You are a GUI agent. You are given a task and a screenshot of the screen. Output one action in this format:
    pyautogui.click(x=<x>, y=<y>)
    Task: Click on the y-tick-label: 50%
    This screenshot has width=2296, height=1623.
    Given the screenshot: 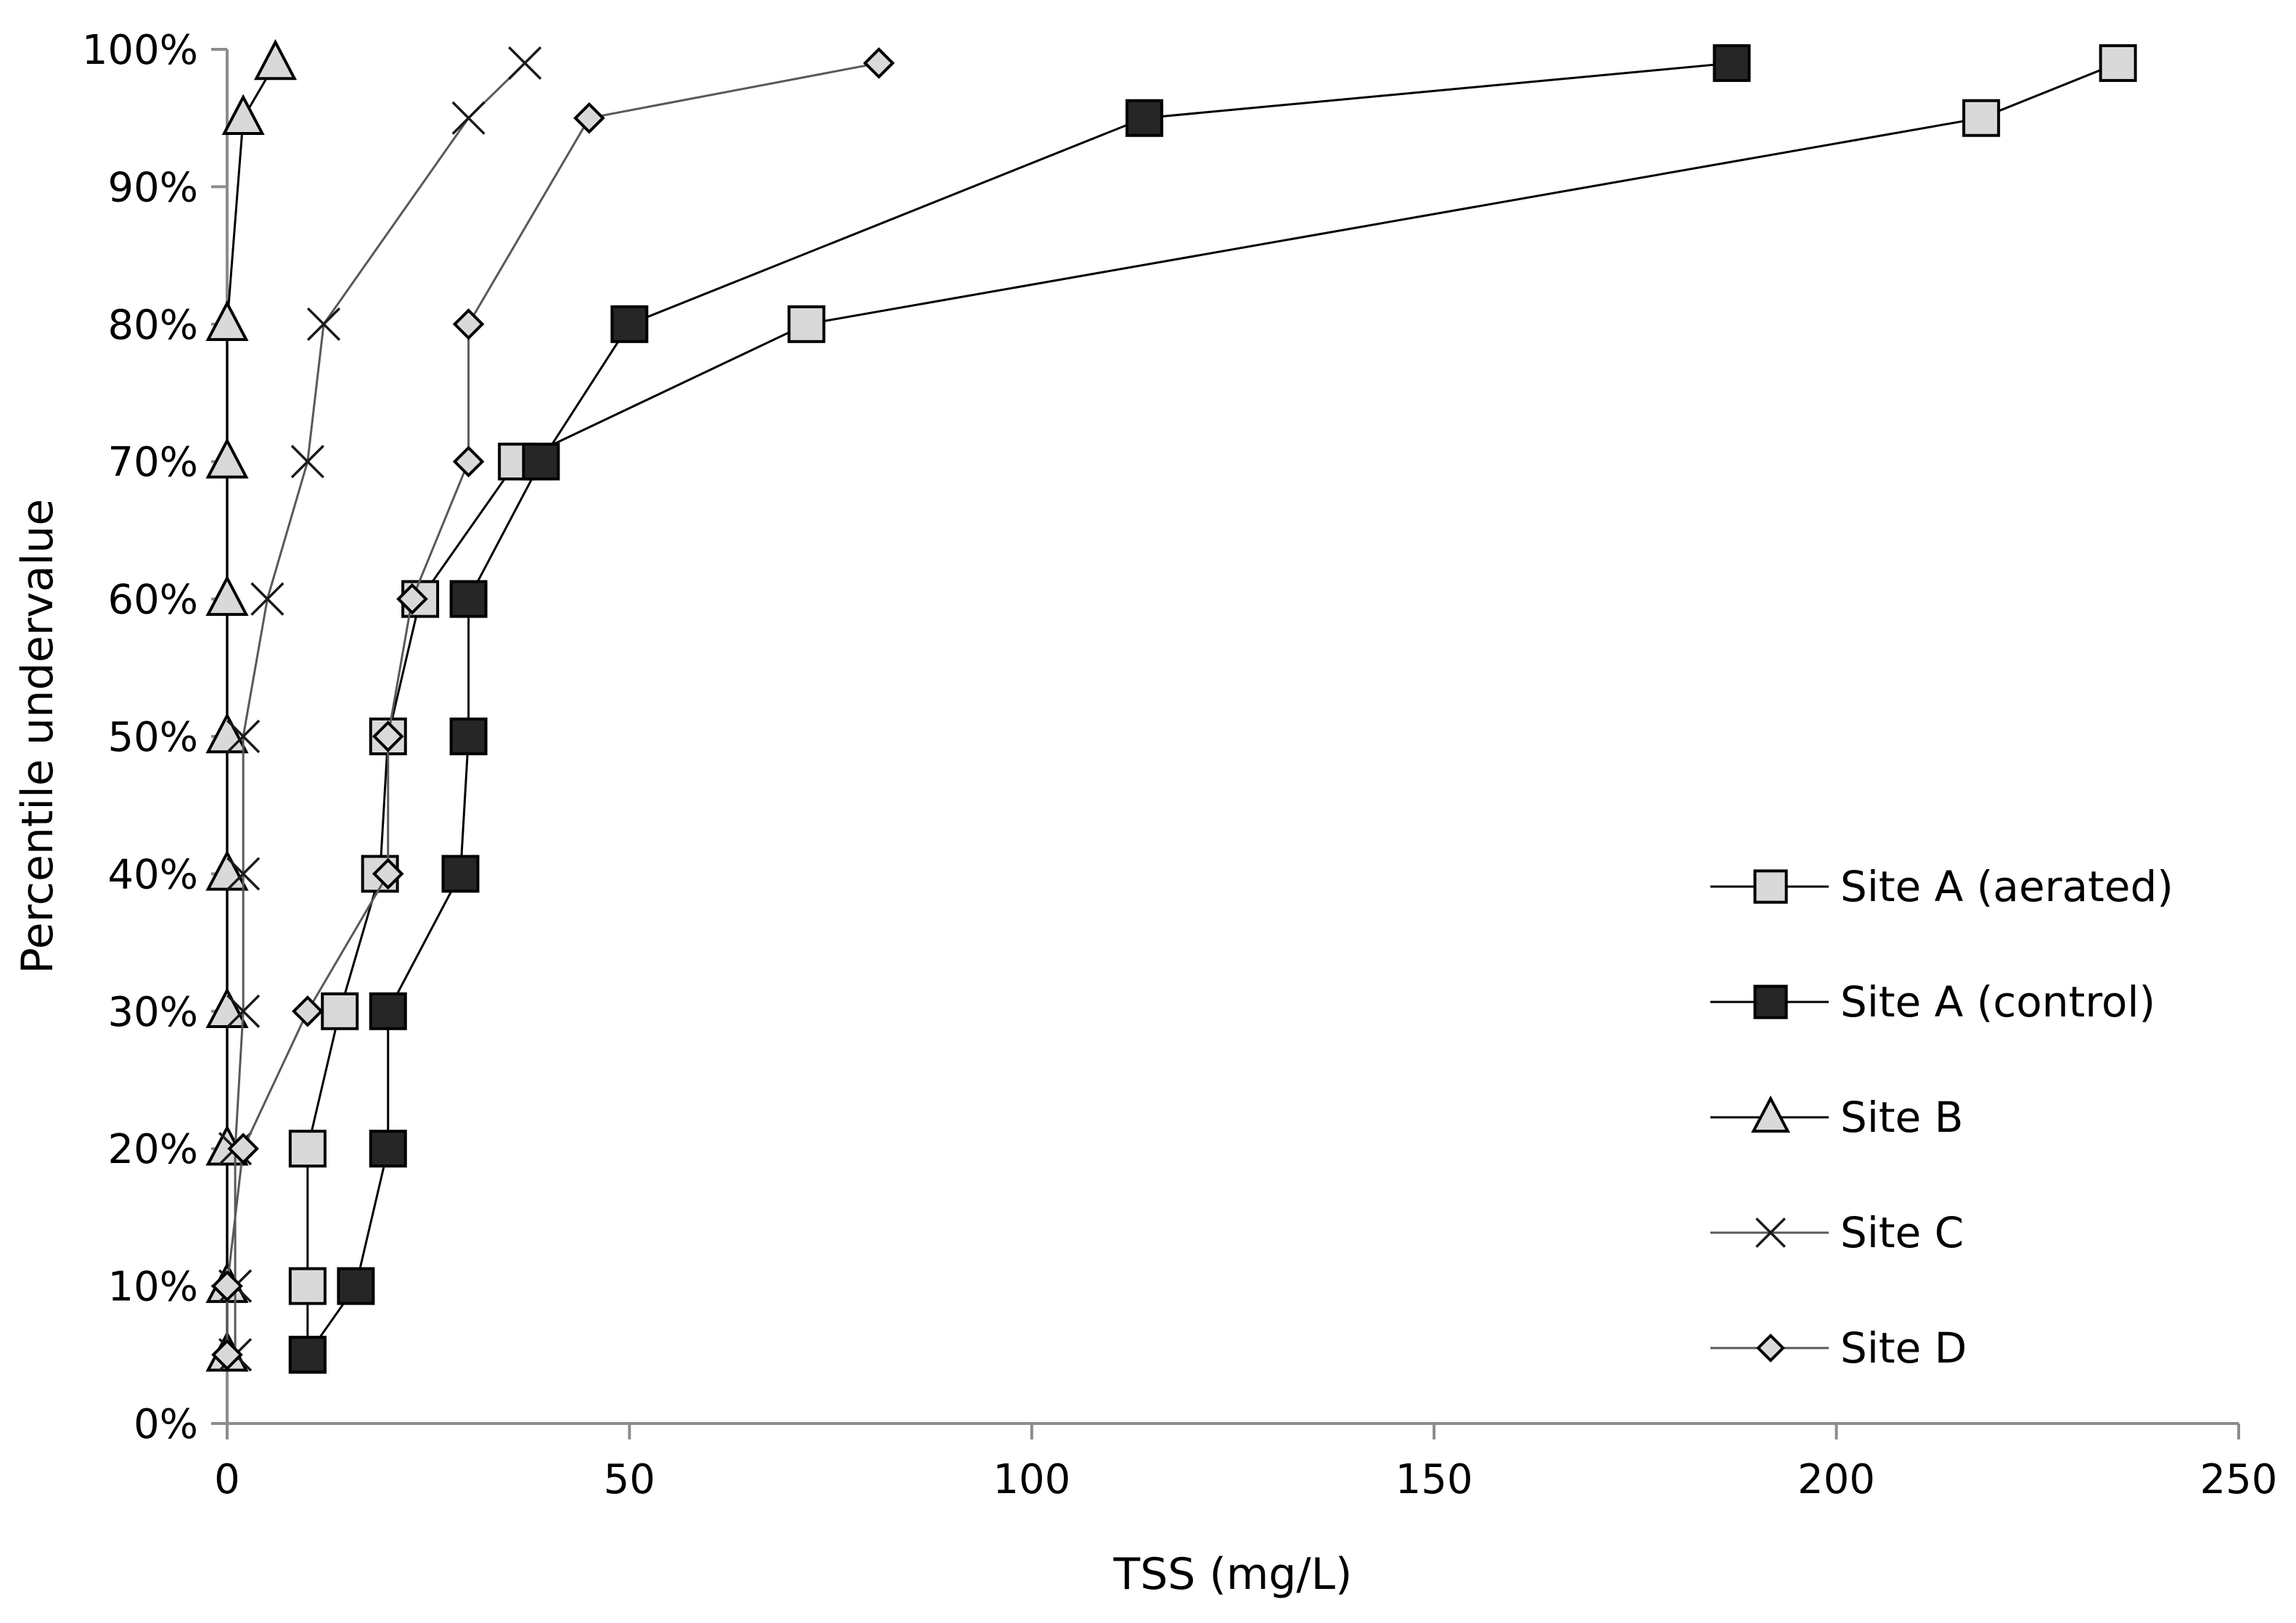 What is the action you would take?
    pyautogui.click(x=153, y=737)
    